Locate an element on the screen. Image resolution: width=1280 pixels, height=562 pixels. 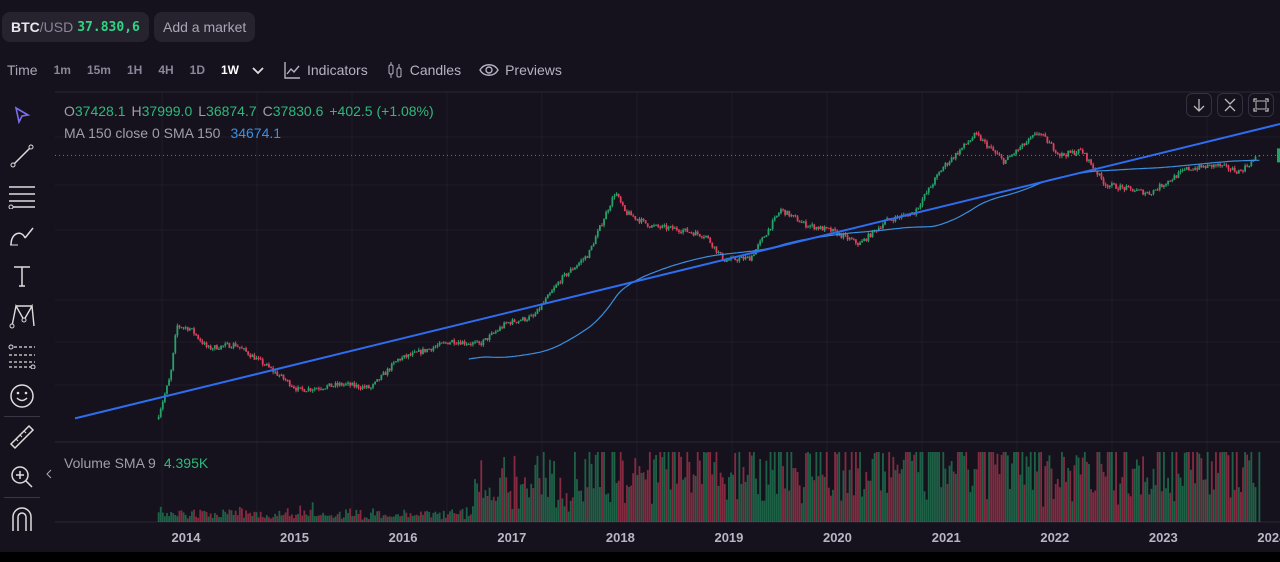
pattern-tool is located at coordinates (22, 316).